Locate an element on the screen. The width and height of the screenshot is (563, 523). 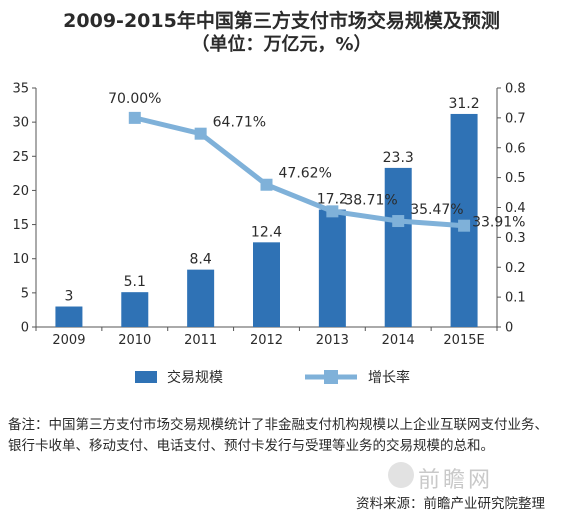
legend-bar-swatch is located at coordinates (146, 377).